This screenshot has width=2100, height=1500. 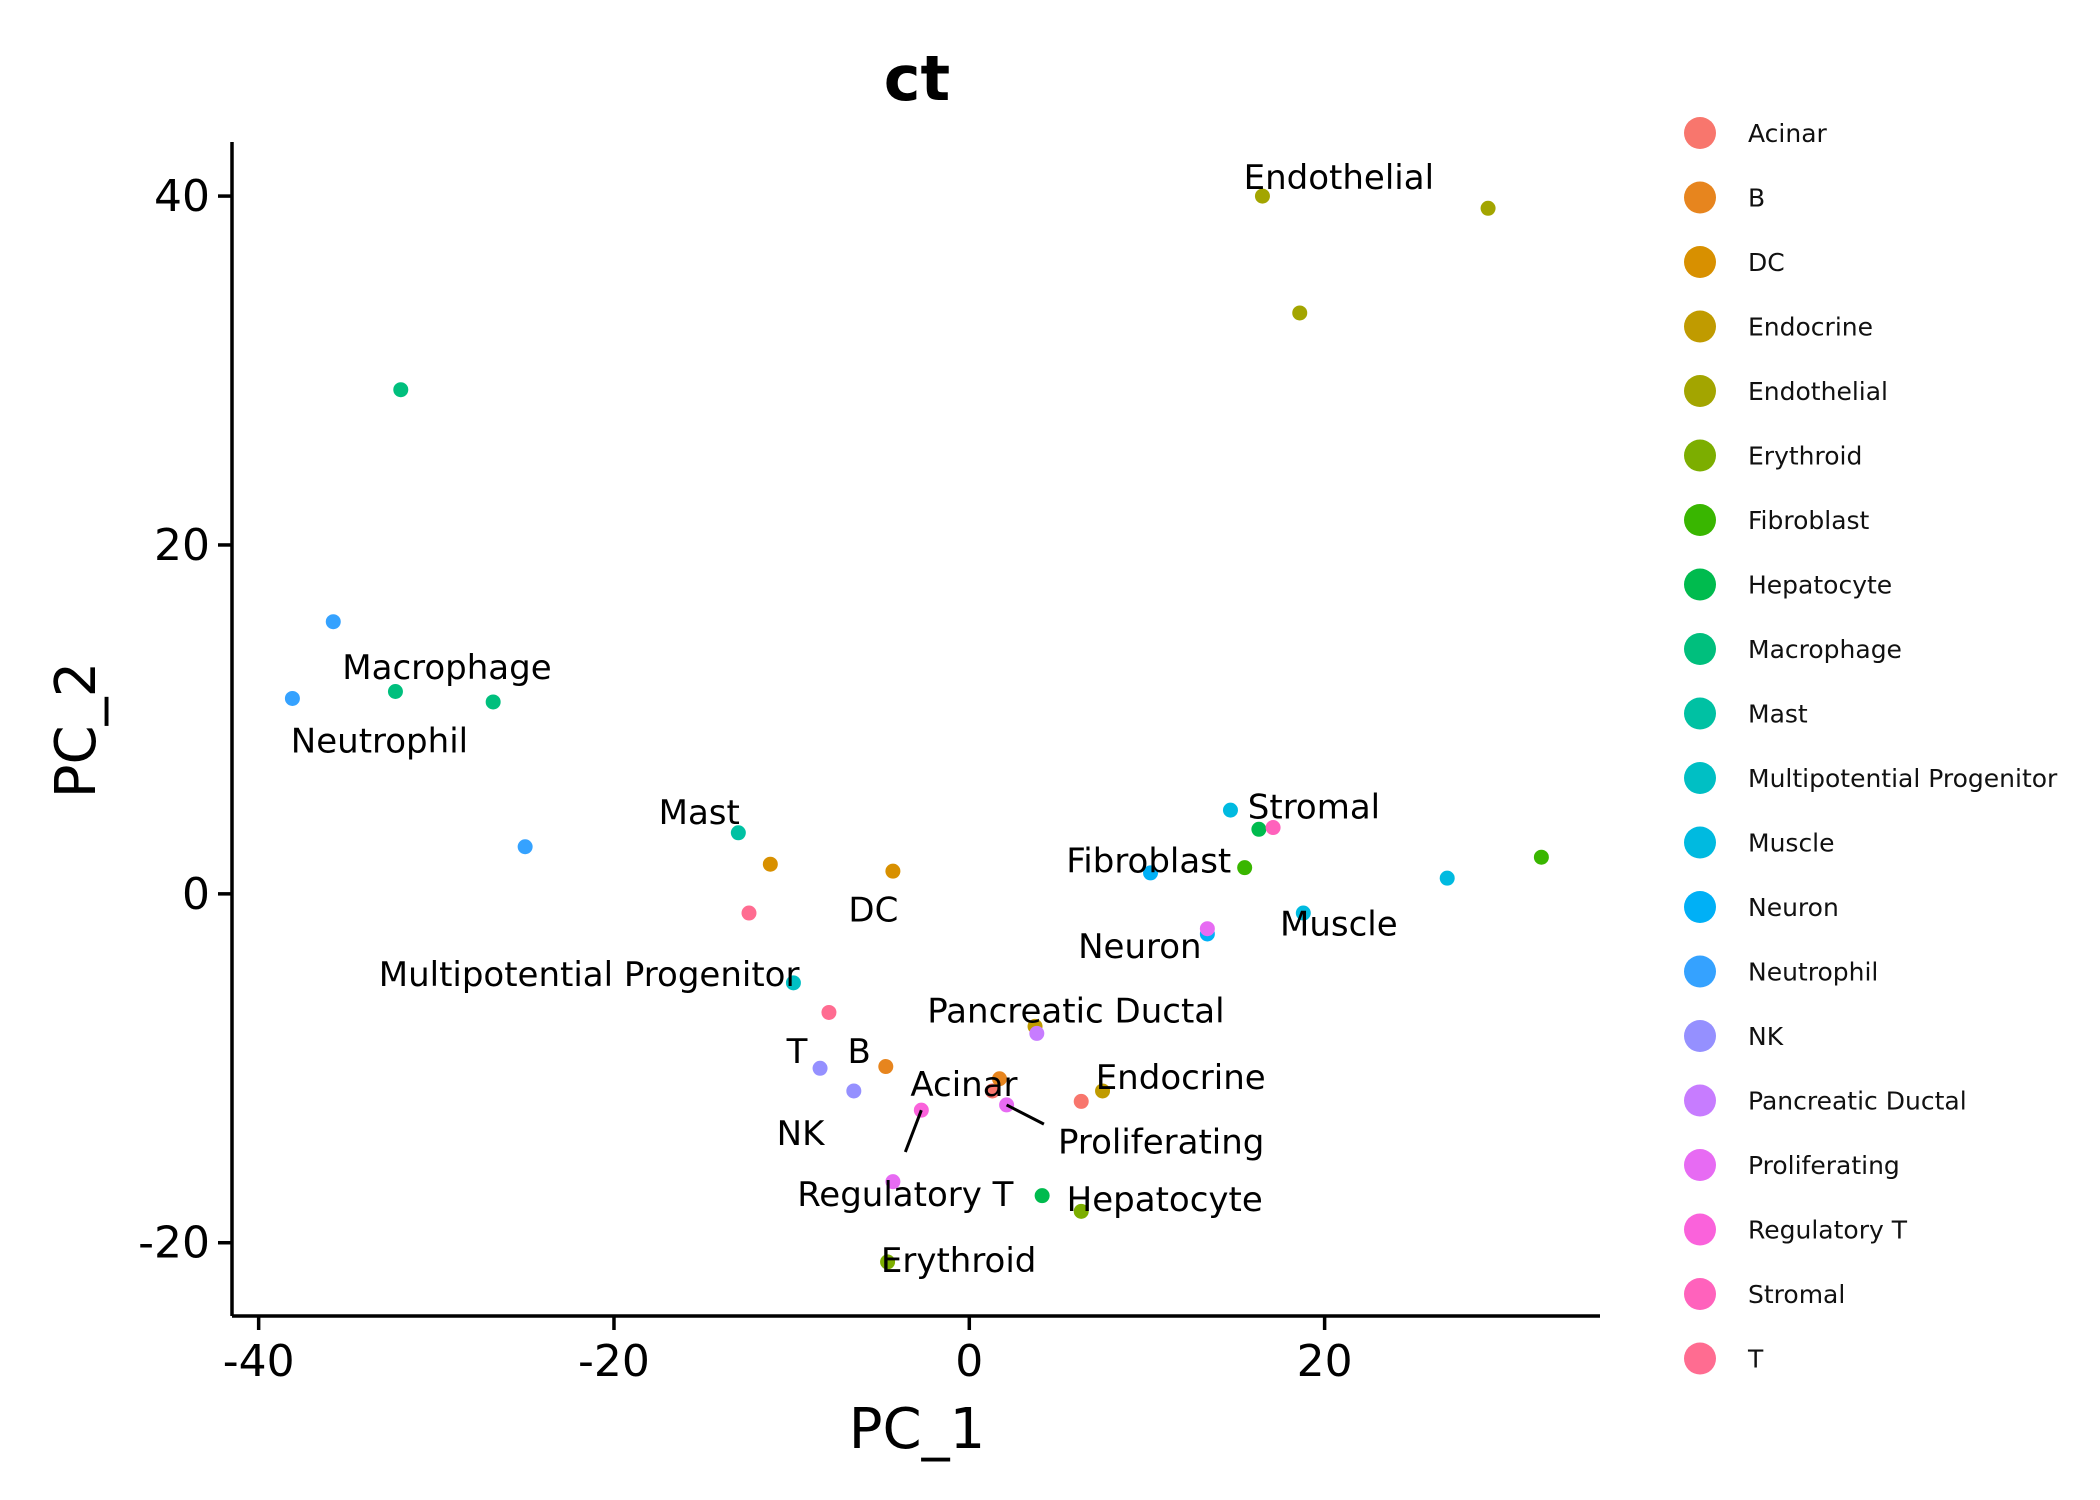 What do you see at coordinates (1165, 1200) in the screenshot?
I see `point-label: Hepatocyte` at bounding box center [1165, 1200].